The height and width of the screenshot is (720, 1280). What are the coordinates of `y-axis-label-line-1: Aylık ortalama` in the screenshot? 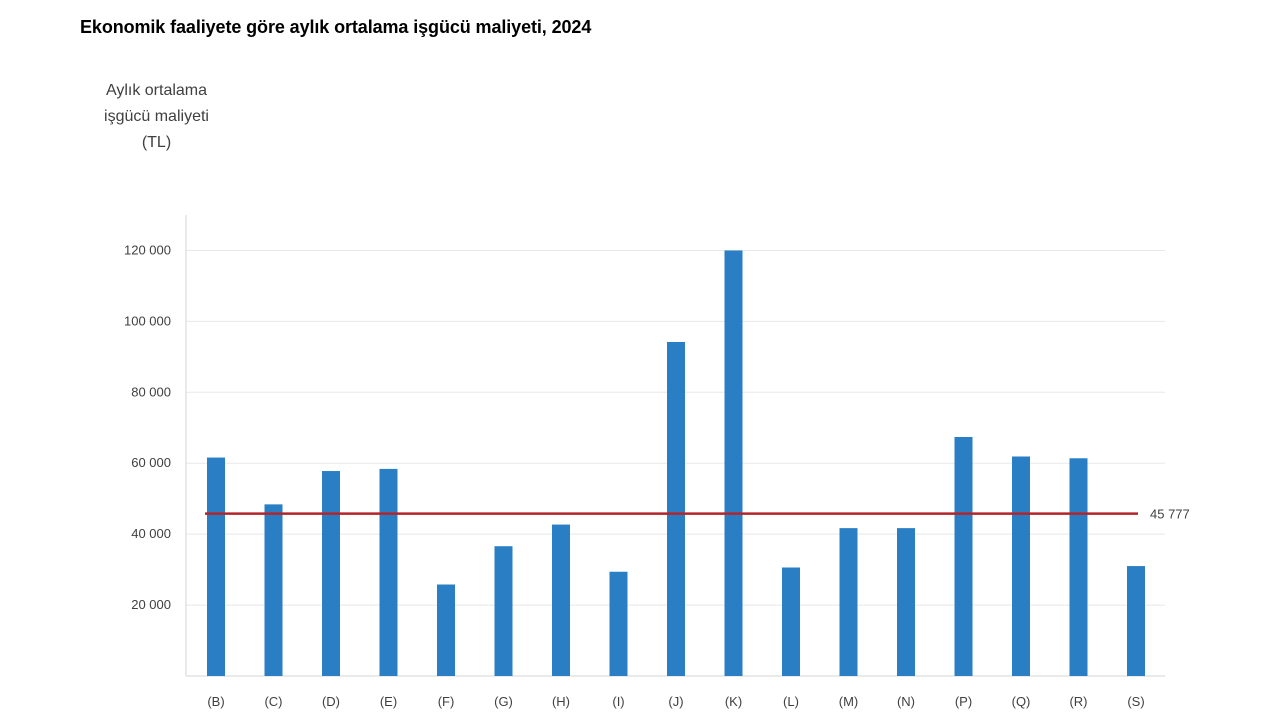 It's located at (156, 90).